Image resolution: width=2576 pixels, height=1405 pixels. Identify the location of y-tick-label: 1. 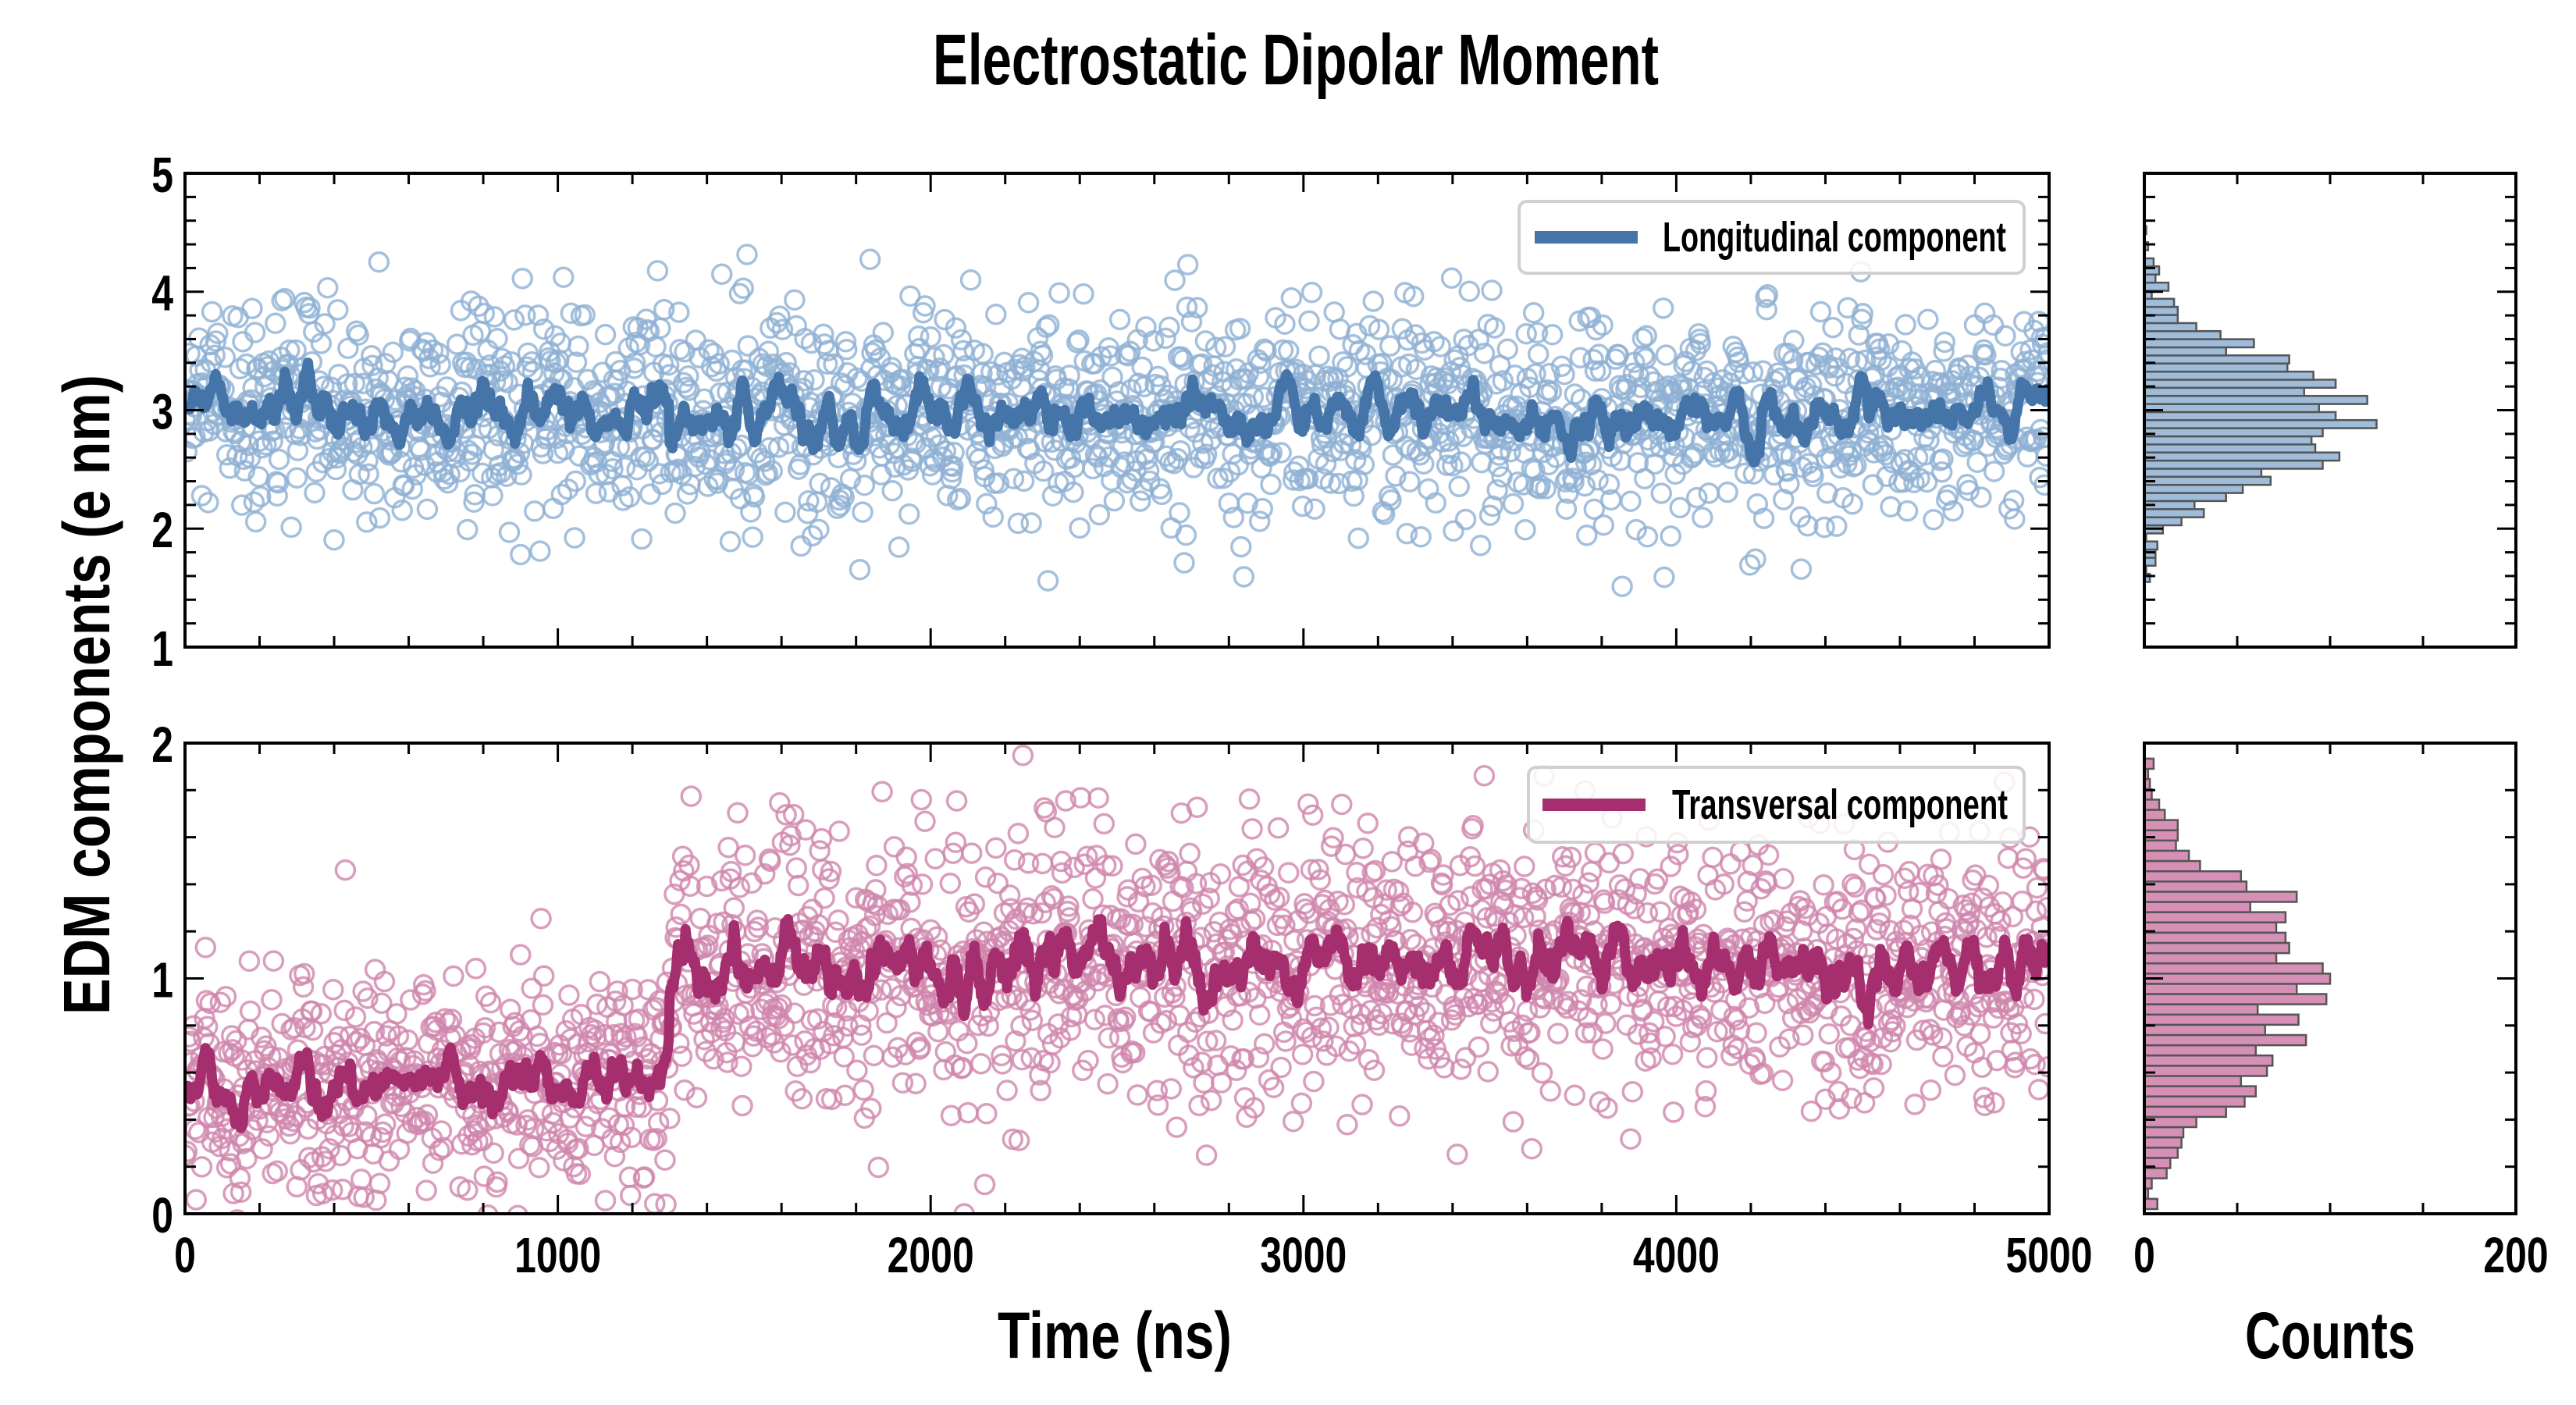
(162, 649).